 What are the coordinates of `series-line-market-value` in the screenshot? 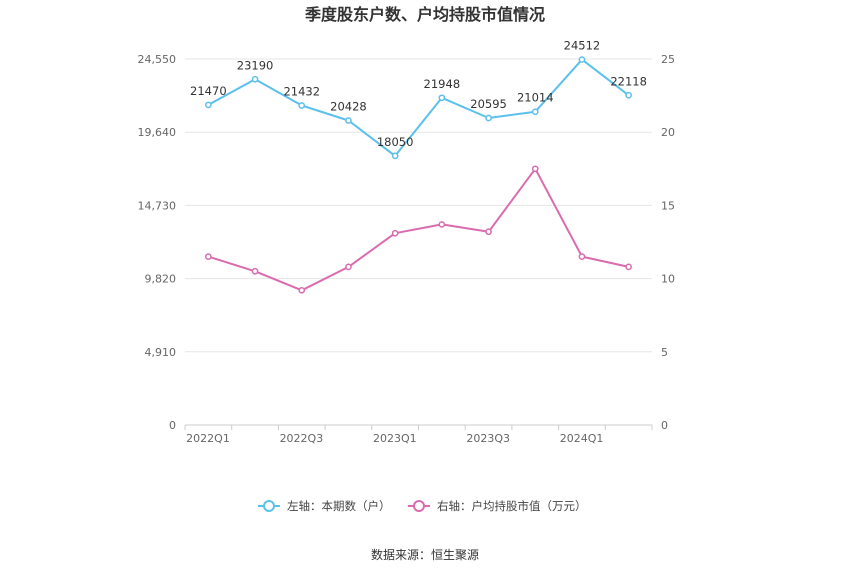 It's located at (418, 229).